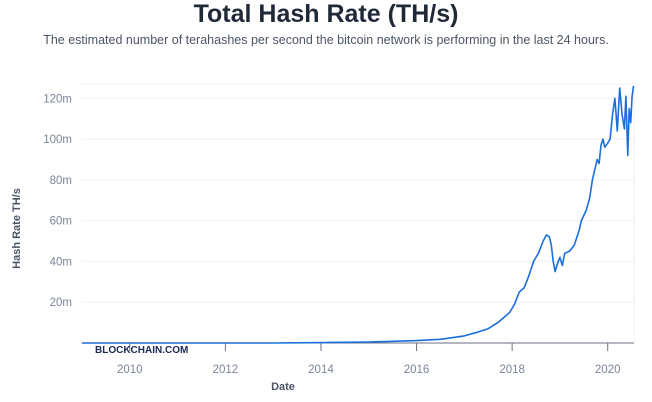 The image size is (652, 402). I want to click on x-tick-label: 2020, so click(608, 370).